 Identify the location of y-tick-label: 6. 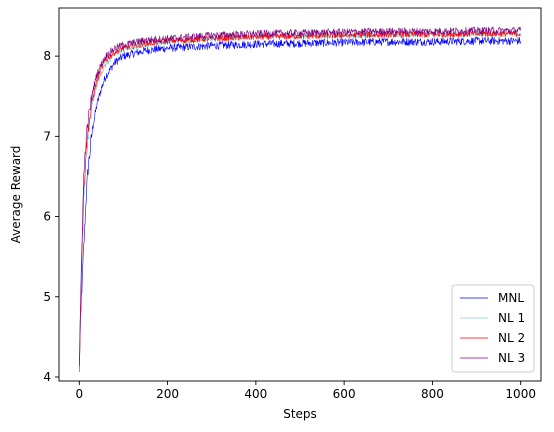
(47, 217).